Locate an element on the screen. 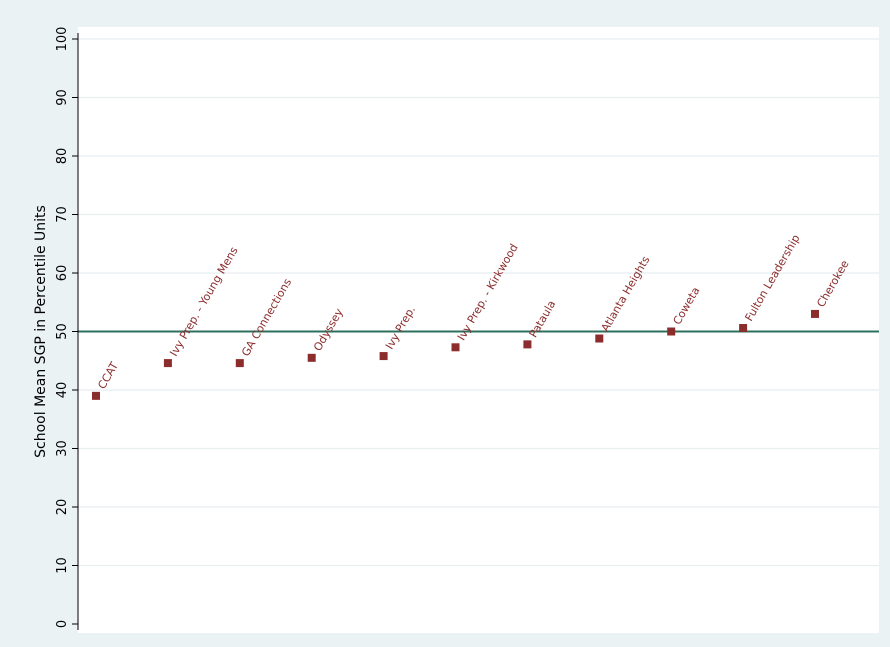 The image size is (890, 647). y-tick-label: 100 is located at coordinates (62, 39).